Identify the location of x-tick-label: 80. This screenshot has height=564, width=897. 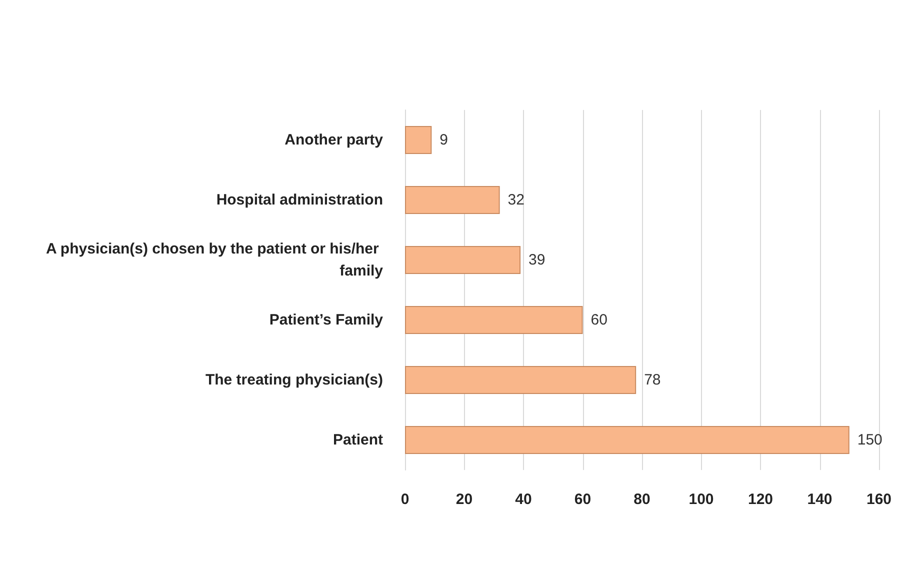
(642, 499).